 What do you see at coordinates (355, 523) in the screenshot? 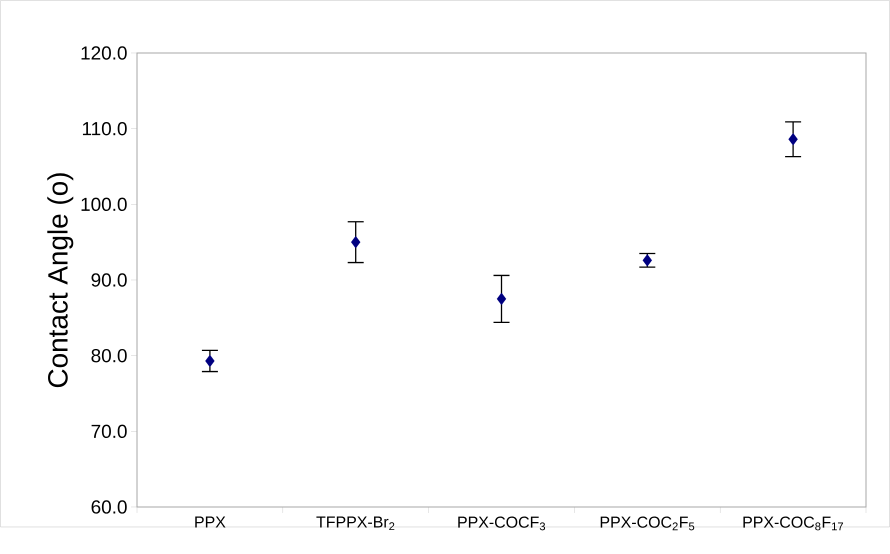
I see `x-tick-label: TFPPX-Br$_{2}$` at bounding box center [355, 523].